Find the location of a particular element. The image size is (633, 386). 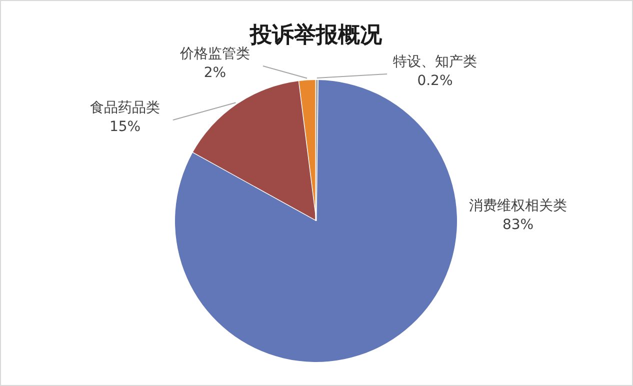

data-label: 2% is located at coordinates (215, 73).